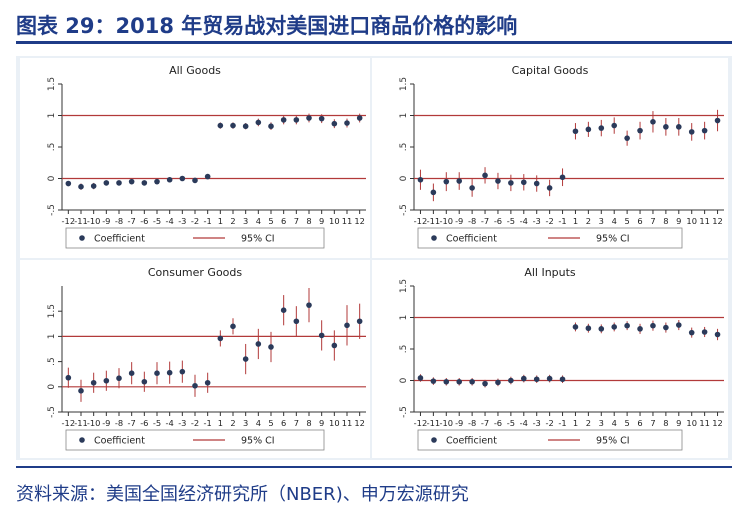 The height and width of the screenshot is (520, 748). Describe the element at coordinates (613, 441) in the screenshot. I see `legend-line-label: 95% CI` at that location.